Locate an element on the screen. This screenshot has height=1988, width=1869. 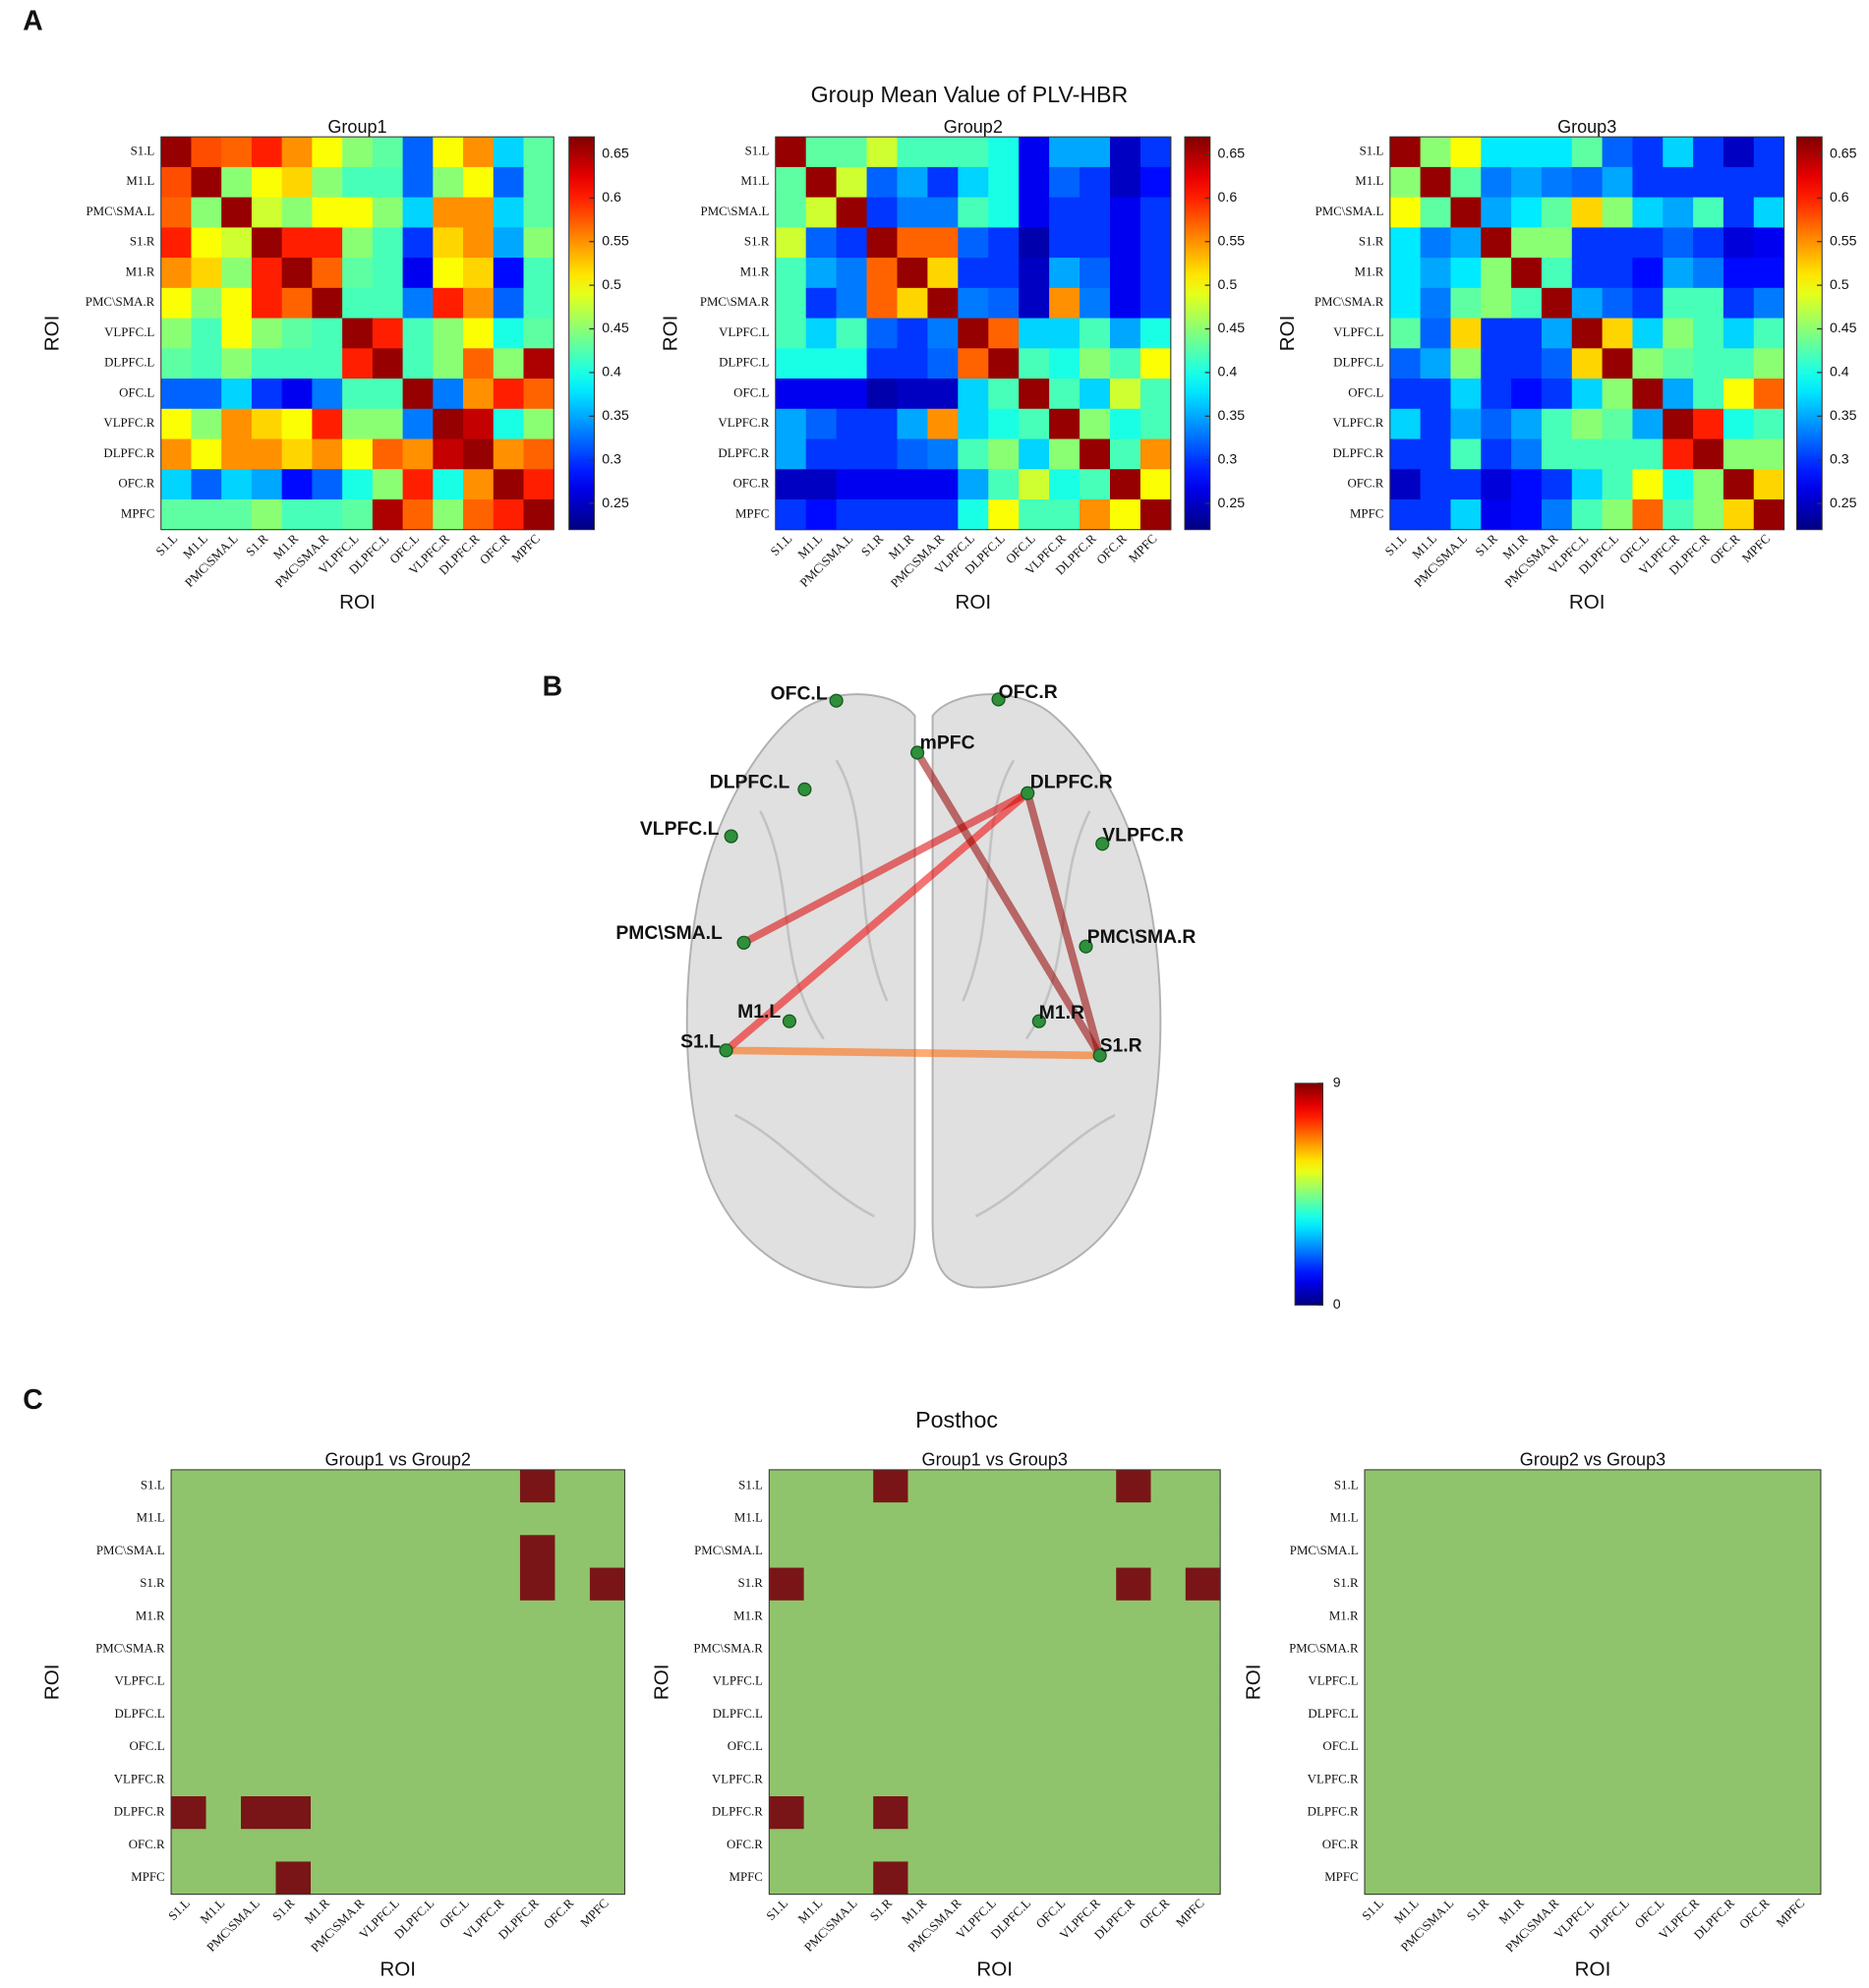
x-tick-label: S1.L is located at coordinates (166, 545).